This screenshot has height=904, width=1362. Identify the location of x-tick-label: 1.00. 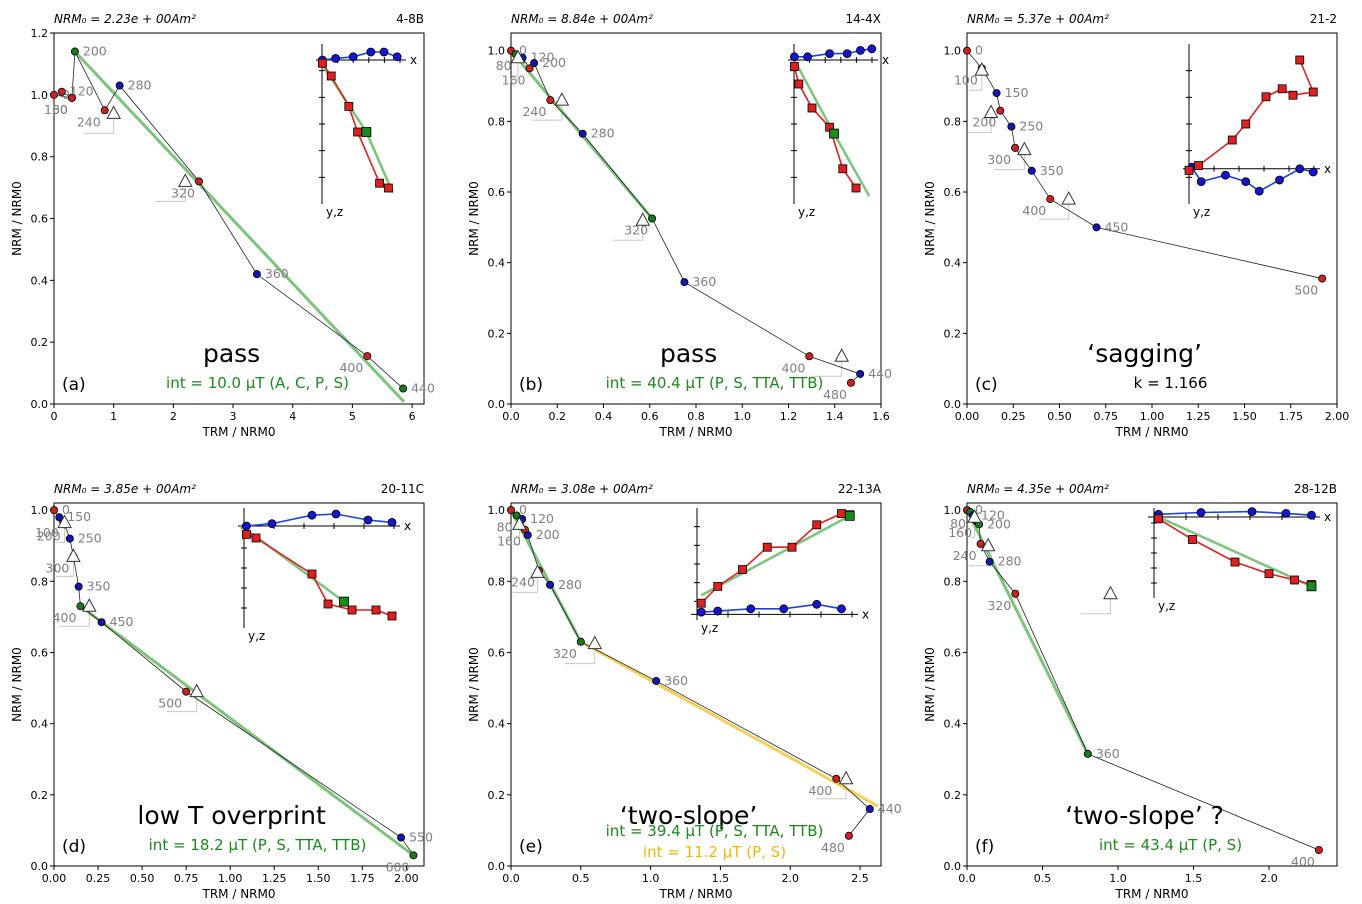
(1152, 416).